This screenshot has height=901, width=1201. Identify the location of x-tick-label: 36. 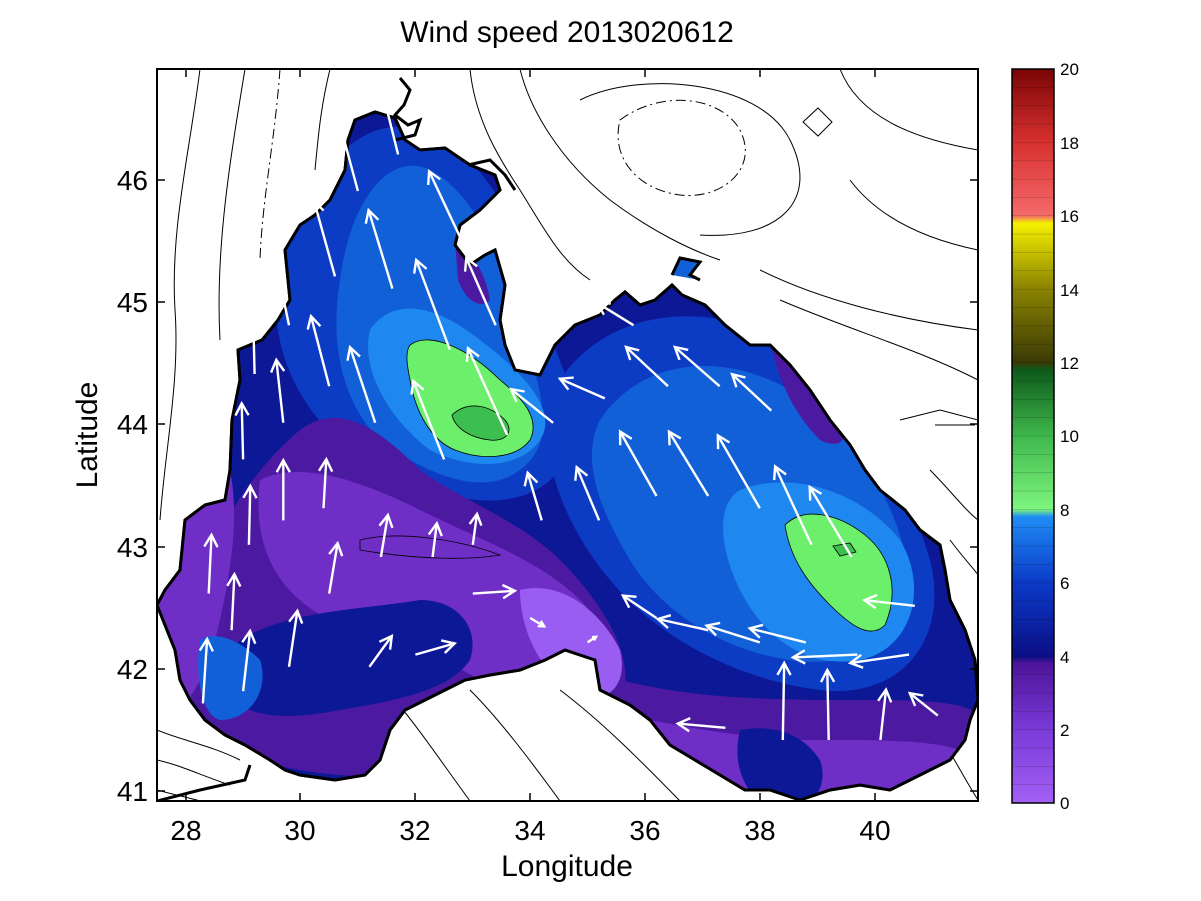
(644, 830).